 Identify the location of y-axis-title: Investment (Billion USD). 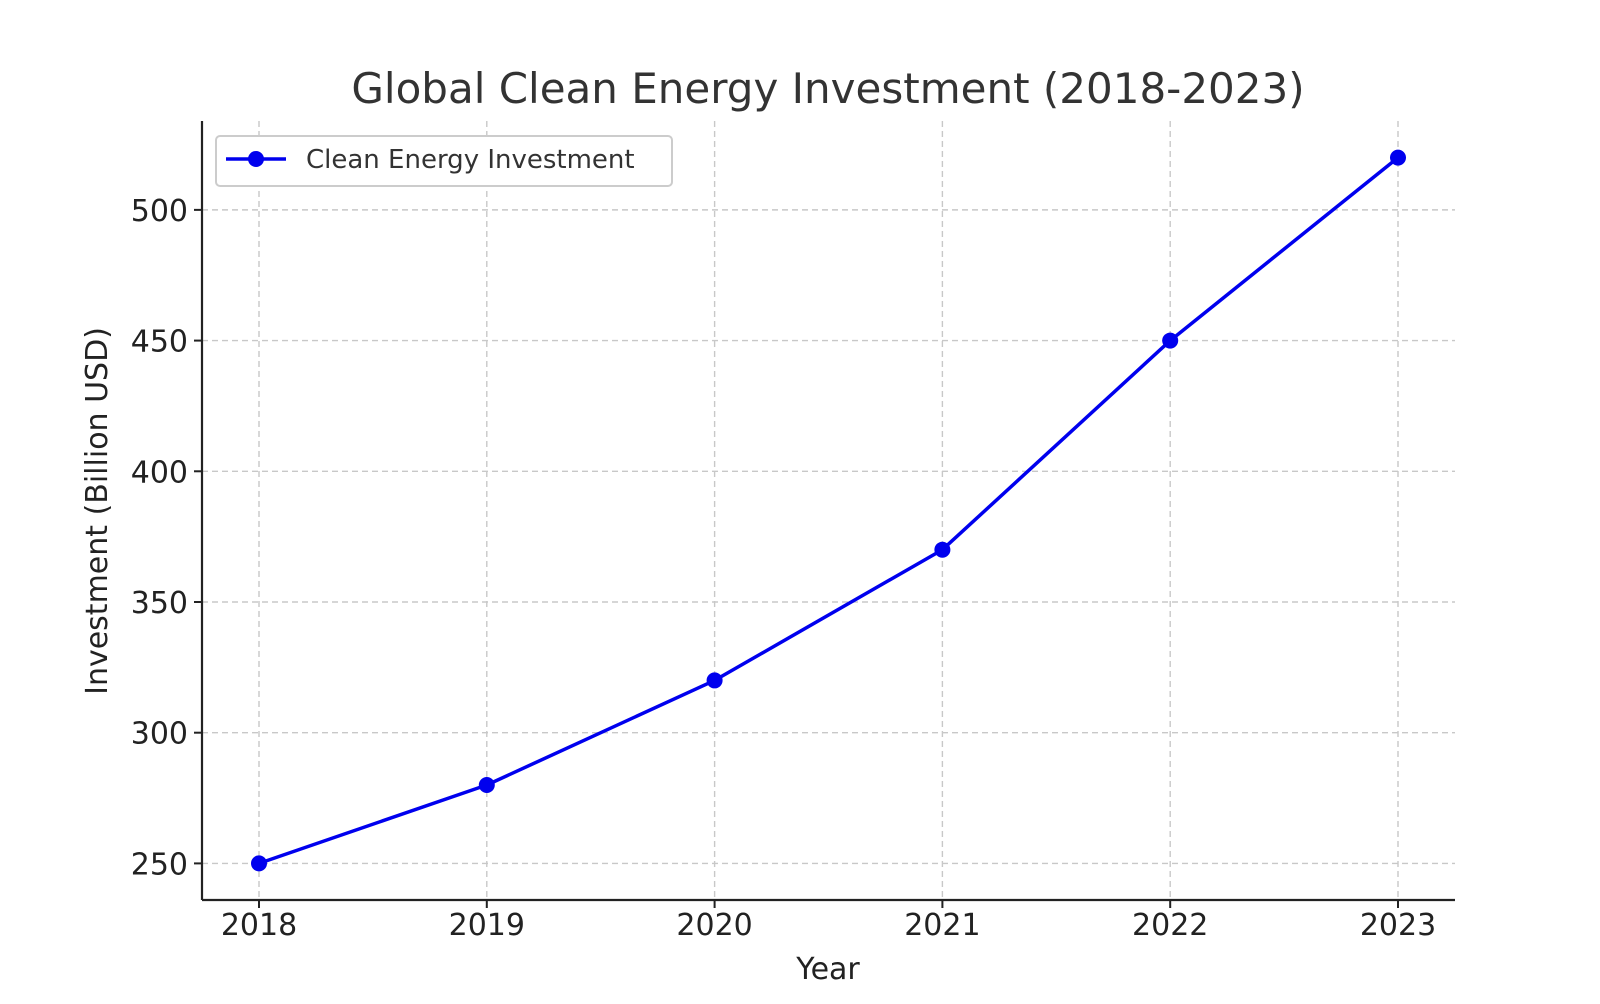
(97, 511).